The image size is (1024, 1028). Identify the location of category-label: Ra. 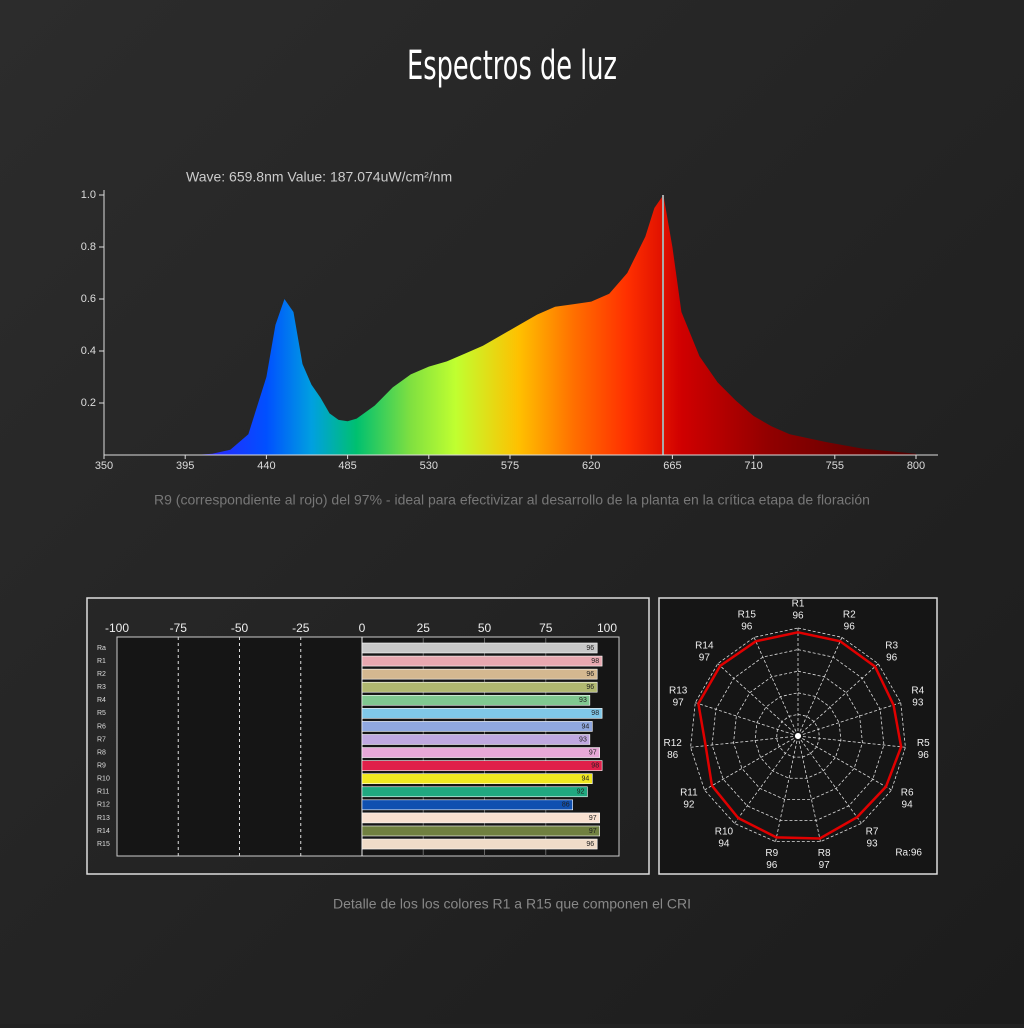
(101, 648).